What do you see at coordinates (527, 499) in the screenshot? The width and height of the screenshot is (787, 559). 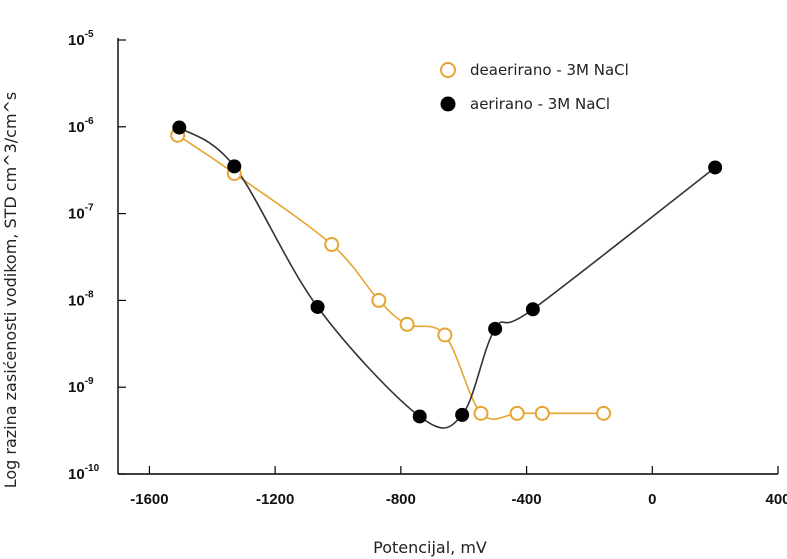 I see `x-tick-label: -400` at bounding box center [527, 499].